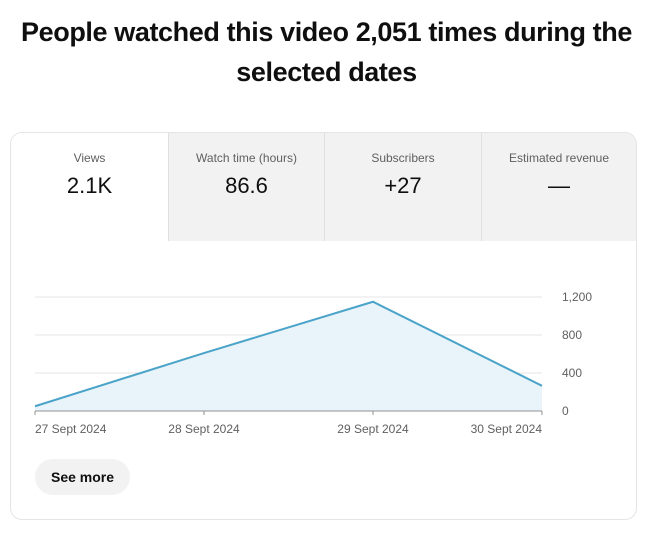 Image resolution: width=653 pixels, height=542 pixels. I want to click on tab-subscribers: Subscribers +27, so click(402, 187).